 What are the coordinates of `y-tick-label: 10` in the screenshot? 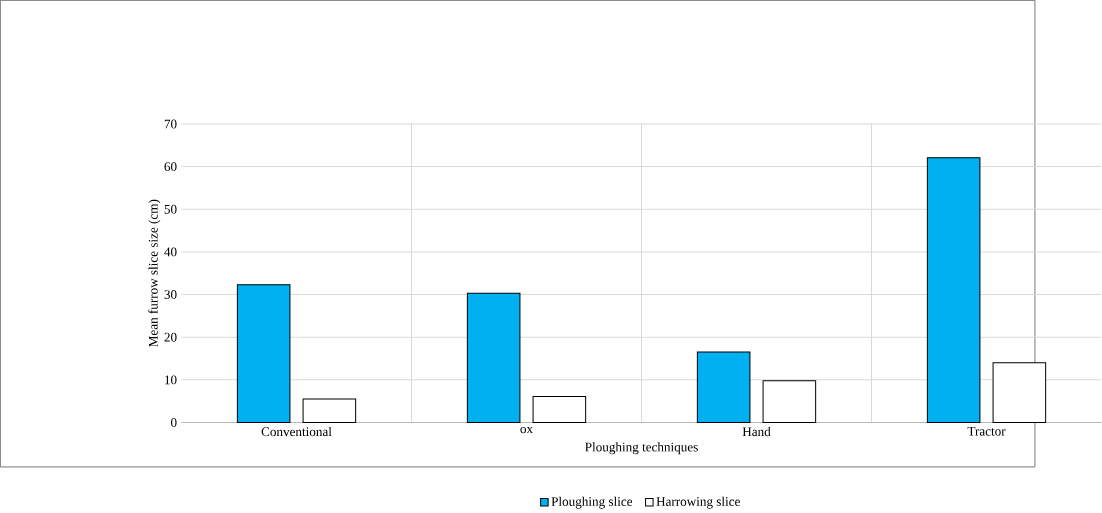 It's located at (171, 380).